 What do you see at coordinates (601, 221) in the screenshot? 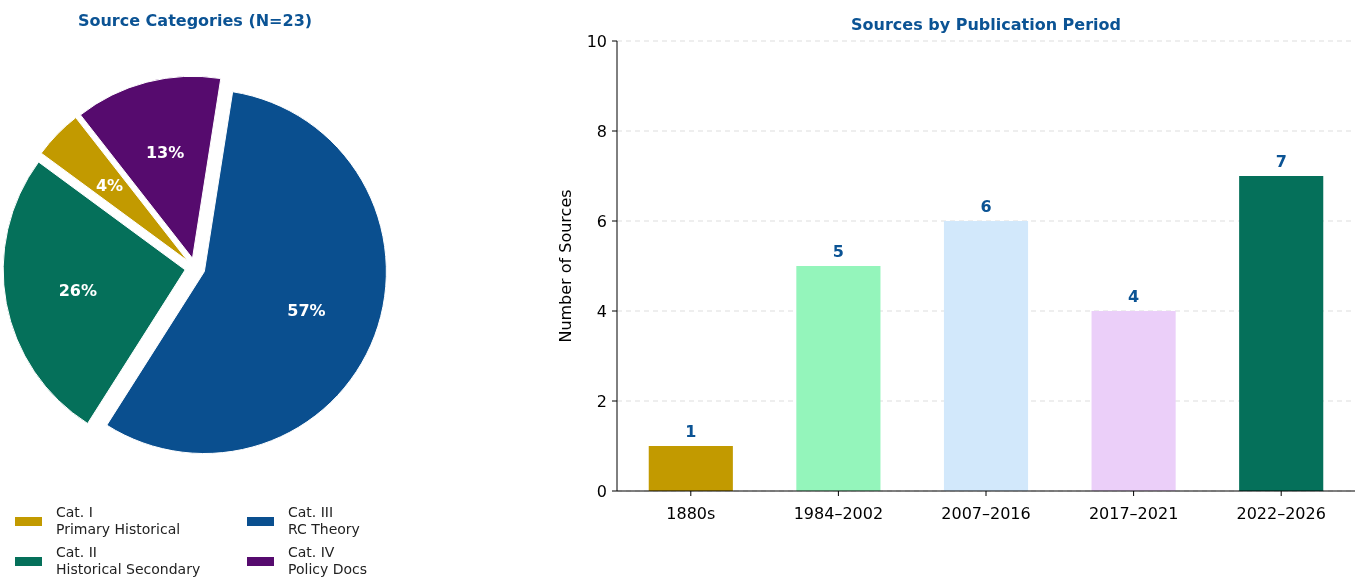
I see `y-tick-label: 6` at bounding box center [601, 221].